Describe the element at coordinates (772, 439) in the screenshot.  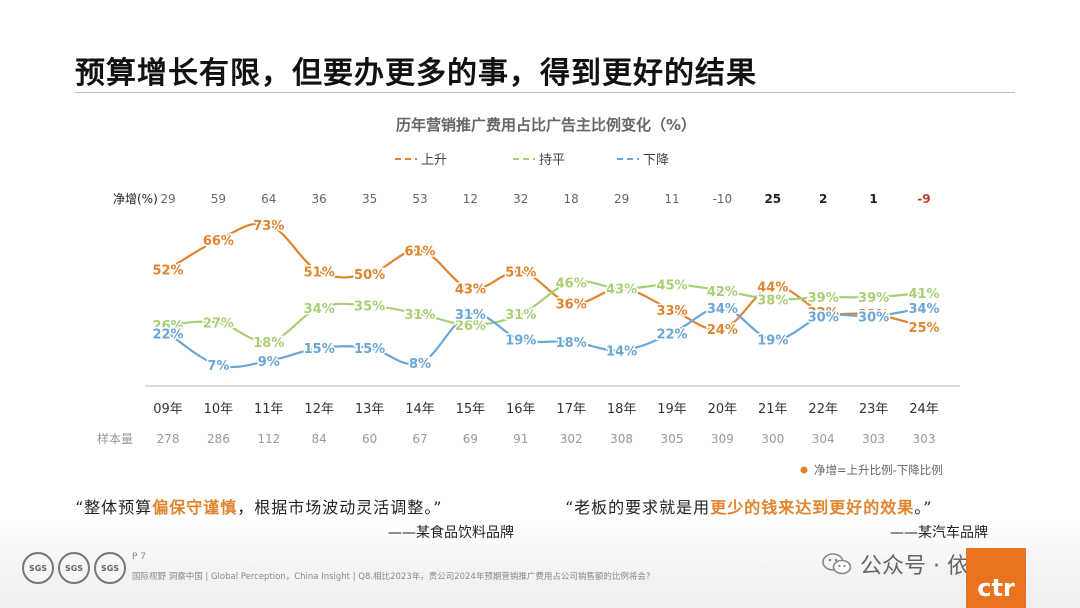
I see `sample-size-value: 300` at that location.